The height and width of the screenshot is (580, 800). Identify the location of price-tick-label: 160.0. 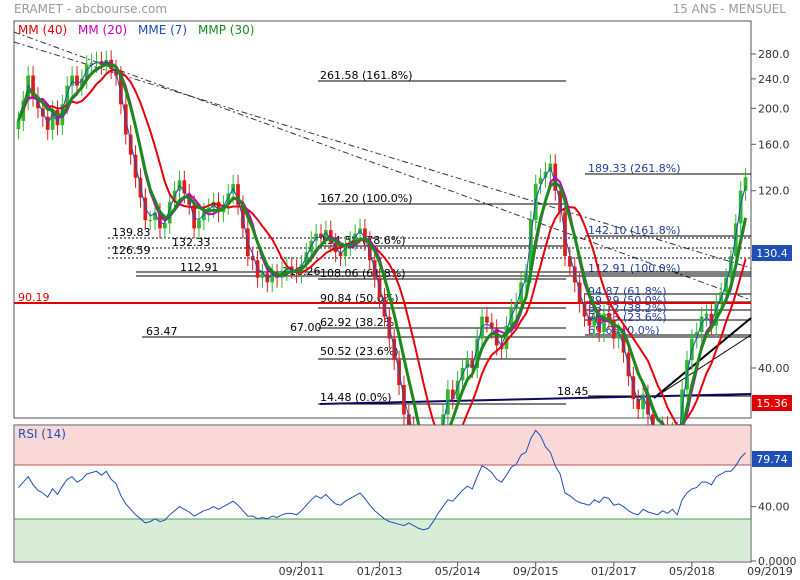
(774, 144).